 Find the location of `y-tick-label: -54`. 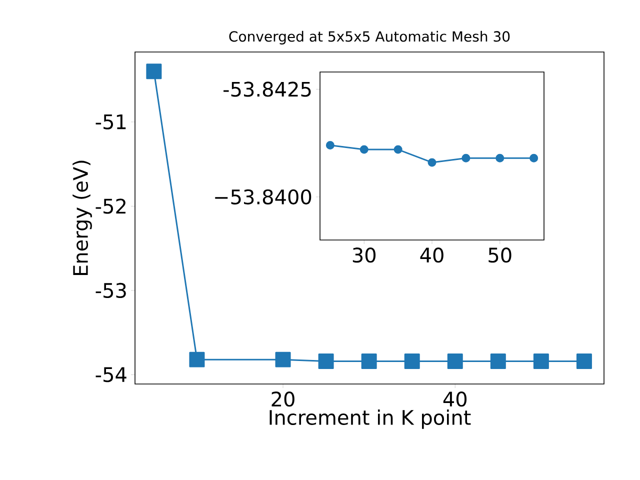

y-tick-label: -54 is located at coordinates (111, 374).